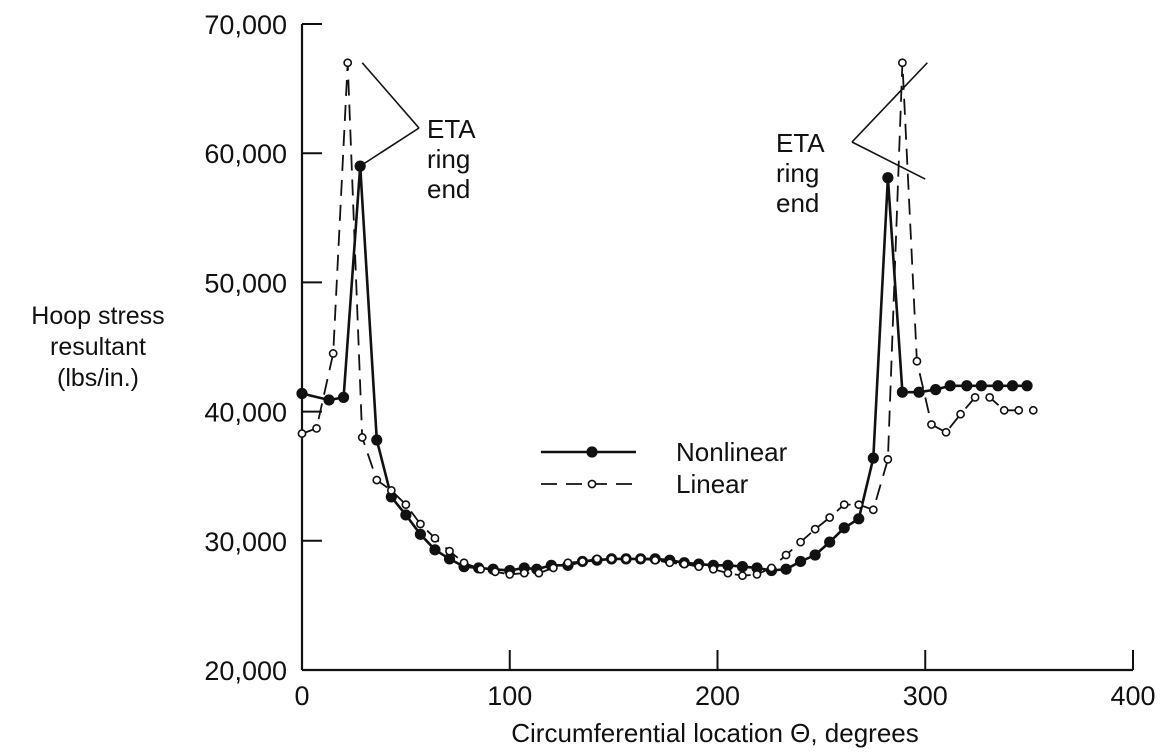 The height and width of the screenshot is (752, 1169). Describe the element at coordinates (245, 671) in the screenshot. I see `y-tick-label: 20,000` at that location.